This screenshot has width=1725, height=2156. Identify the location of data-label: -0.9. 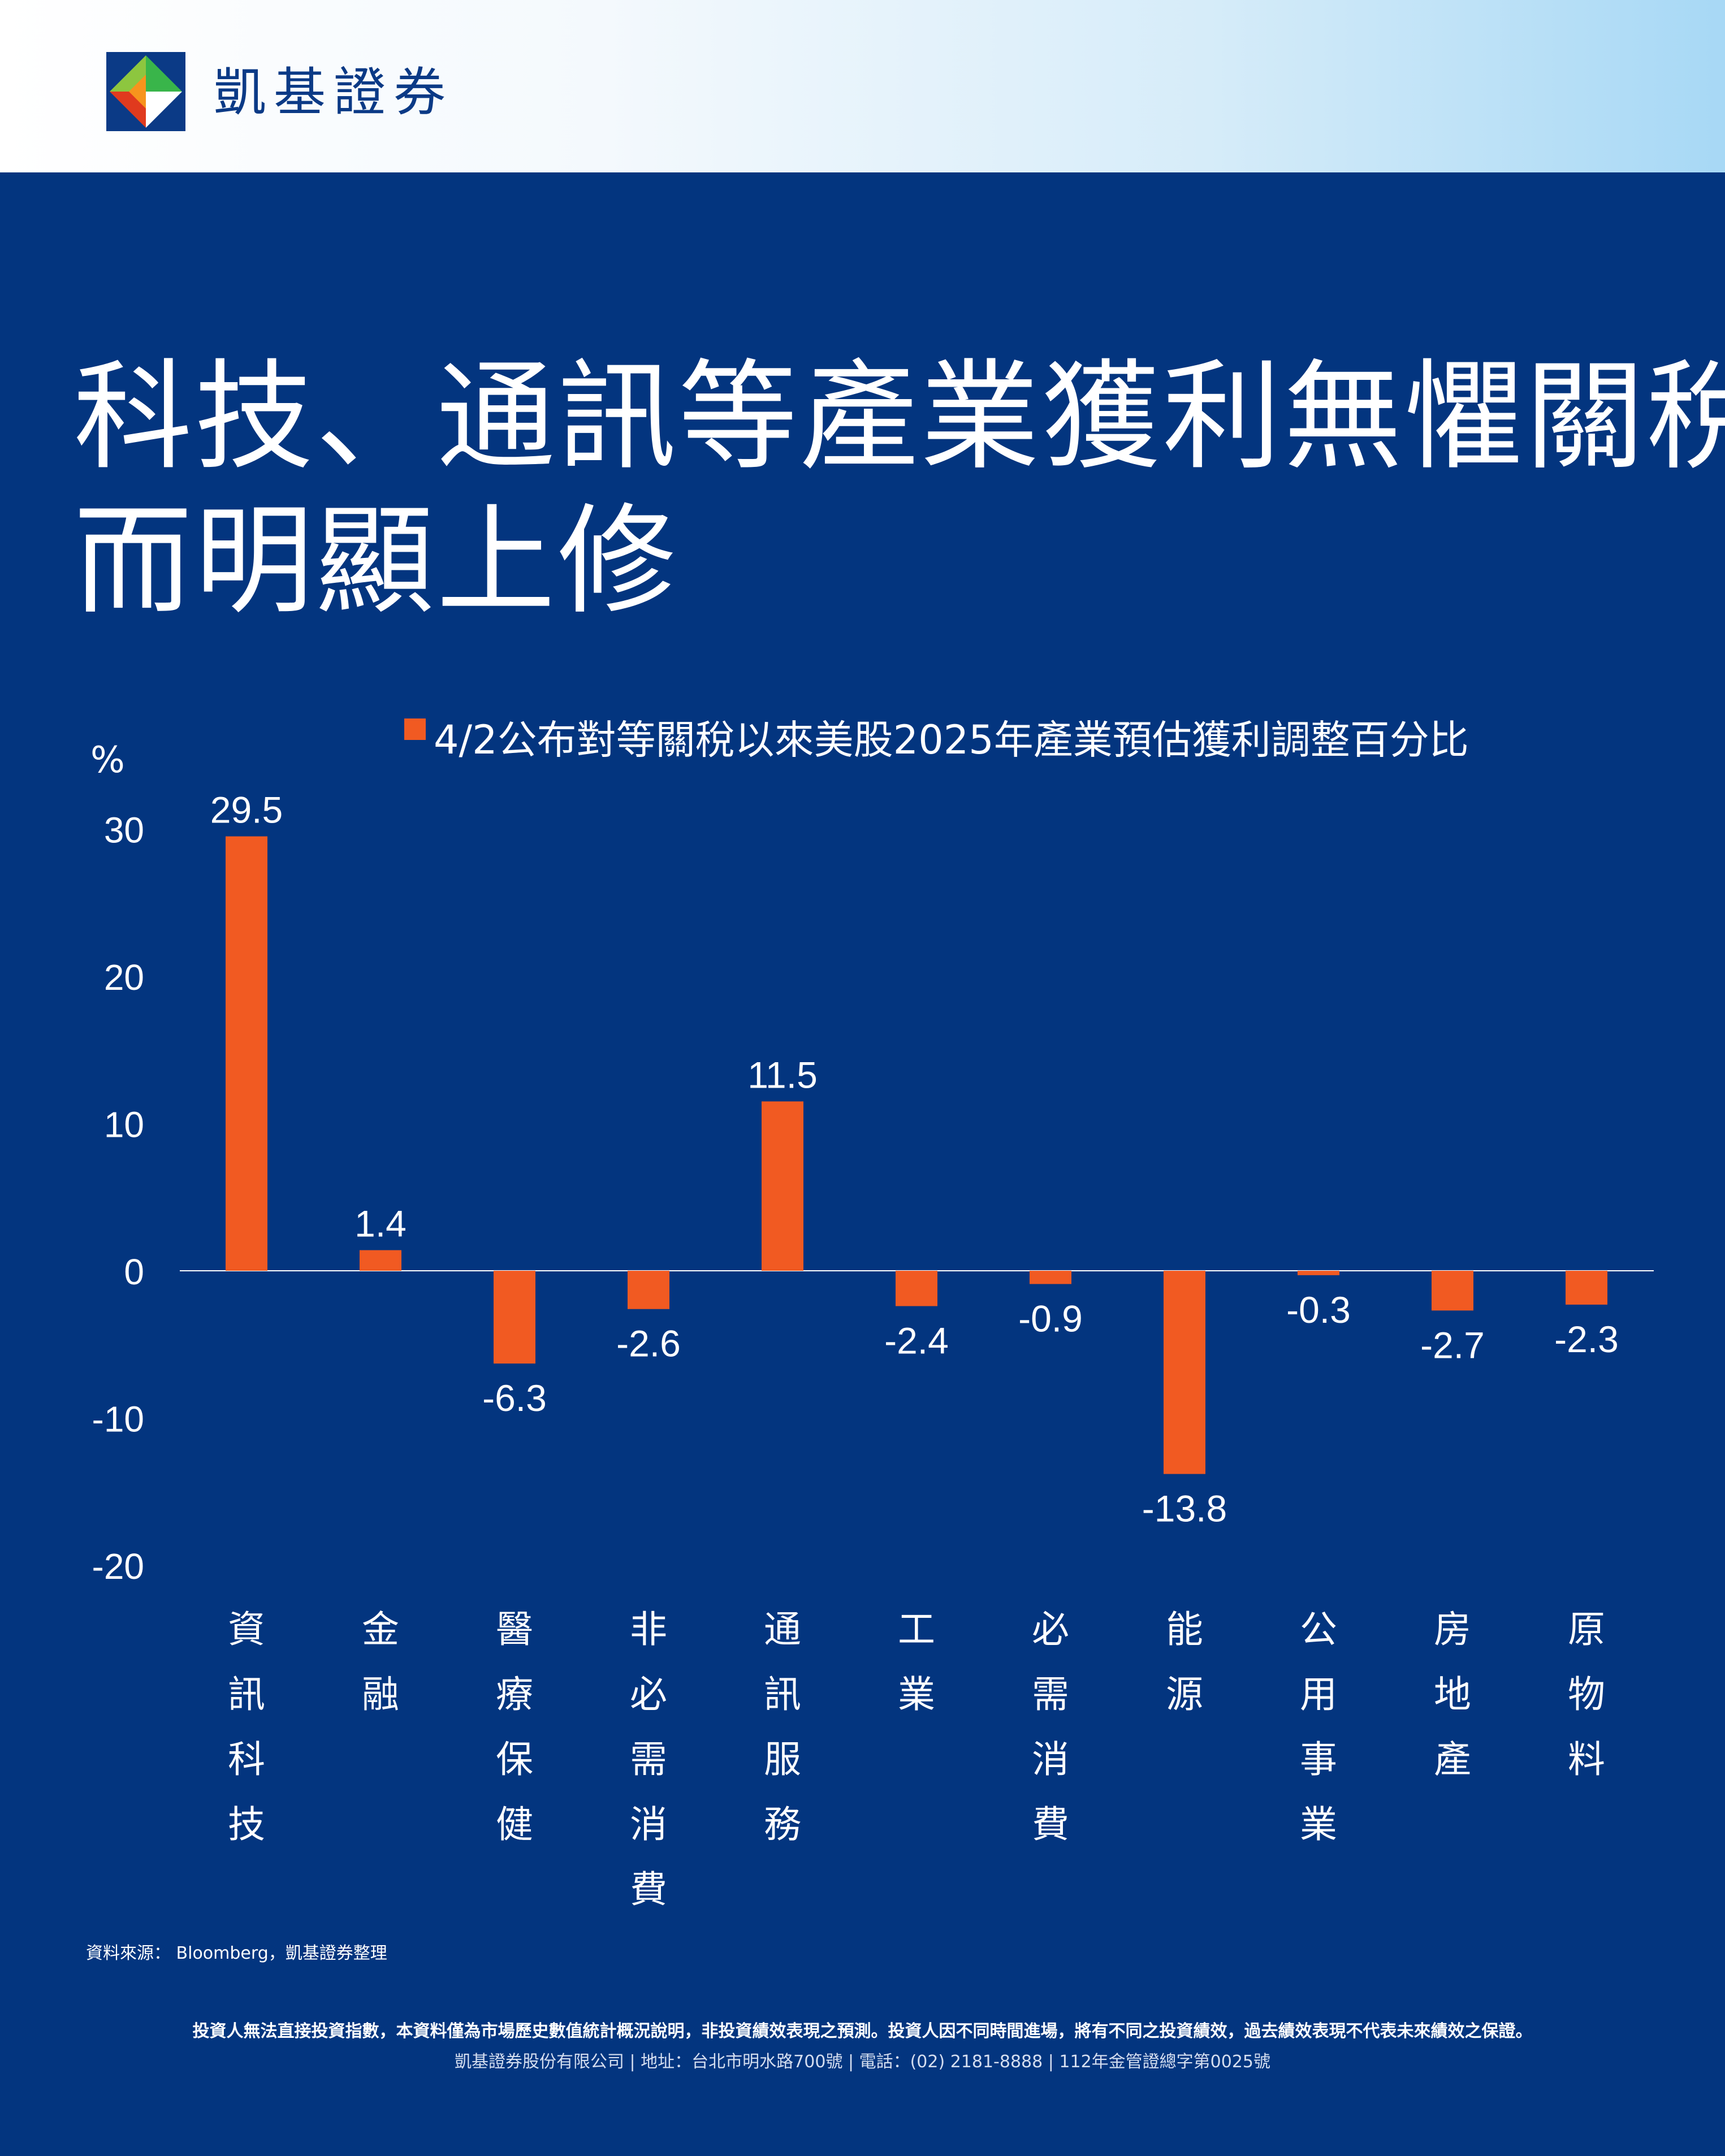
(1050, 1318).